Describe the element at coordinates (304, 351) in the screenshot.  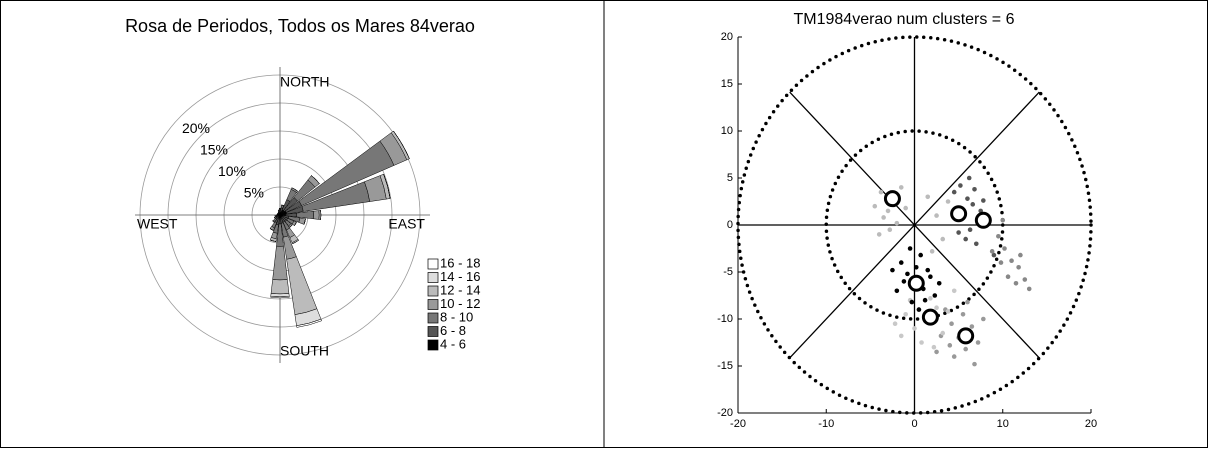
I see `direction-label: SOUTH` at that location.